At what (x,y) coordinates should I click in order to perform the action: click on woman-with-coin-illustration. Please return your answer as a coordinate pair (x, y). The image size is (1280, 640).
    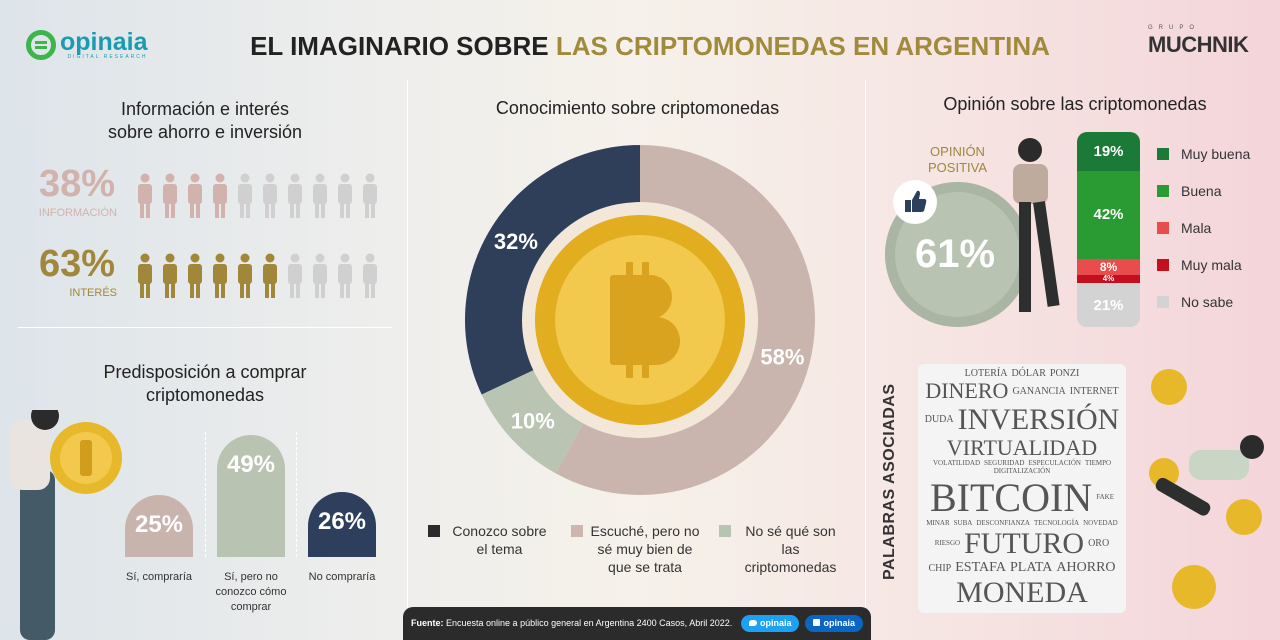
    Looking at the image, I should click on (66, 525).